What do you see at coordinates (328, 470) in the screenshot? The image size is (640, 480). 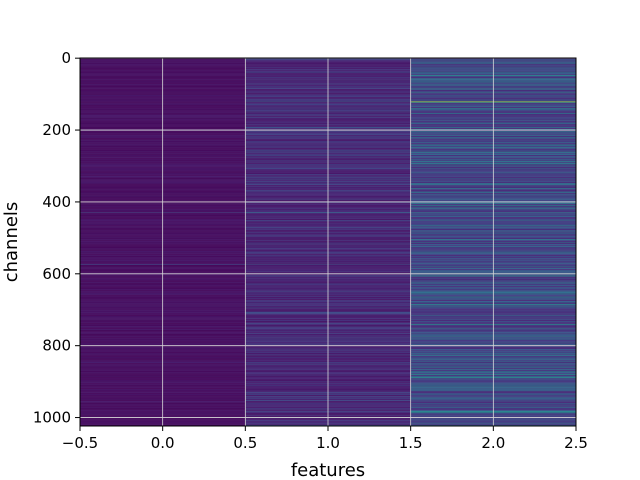 I see `x-axis-label: features` at bounding box center [328, 470].